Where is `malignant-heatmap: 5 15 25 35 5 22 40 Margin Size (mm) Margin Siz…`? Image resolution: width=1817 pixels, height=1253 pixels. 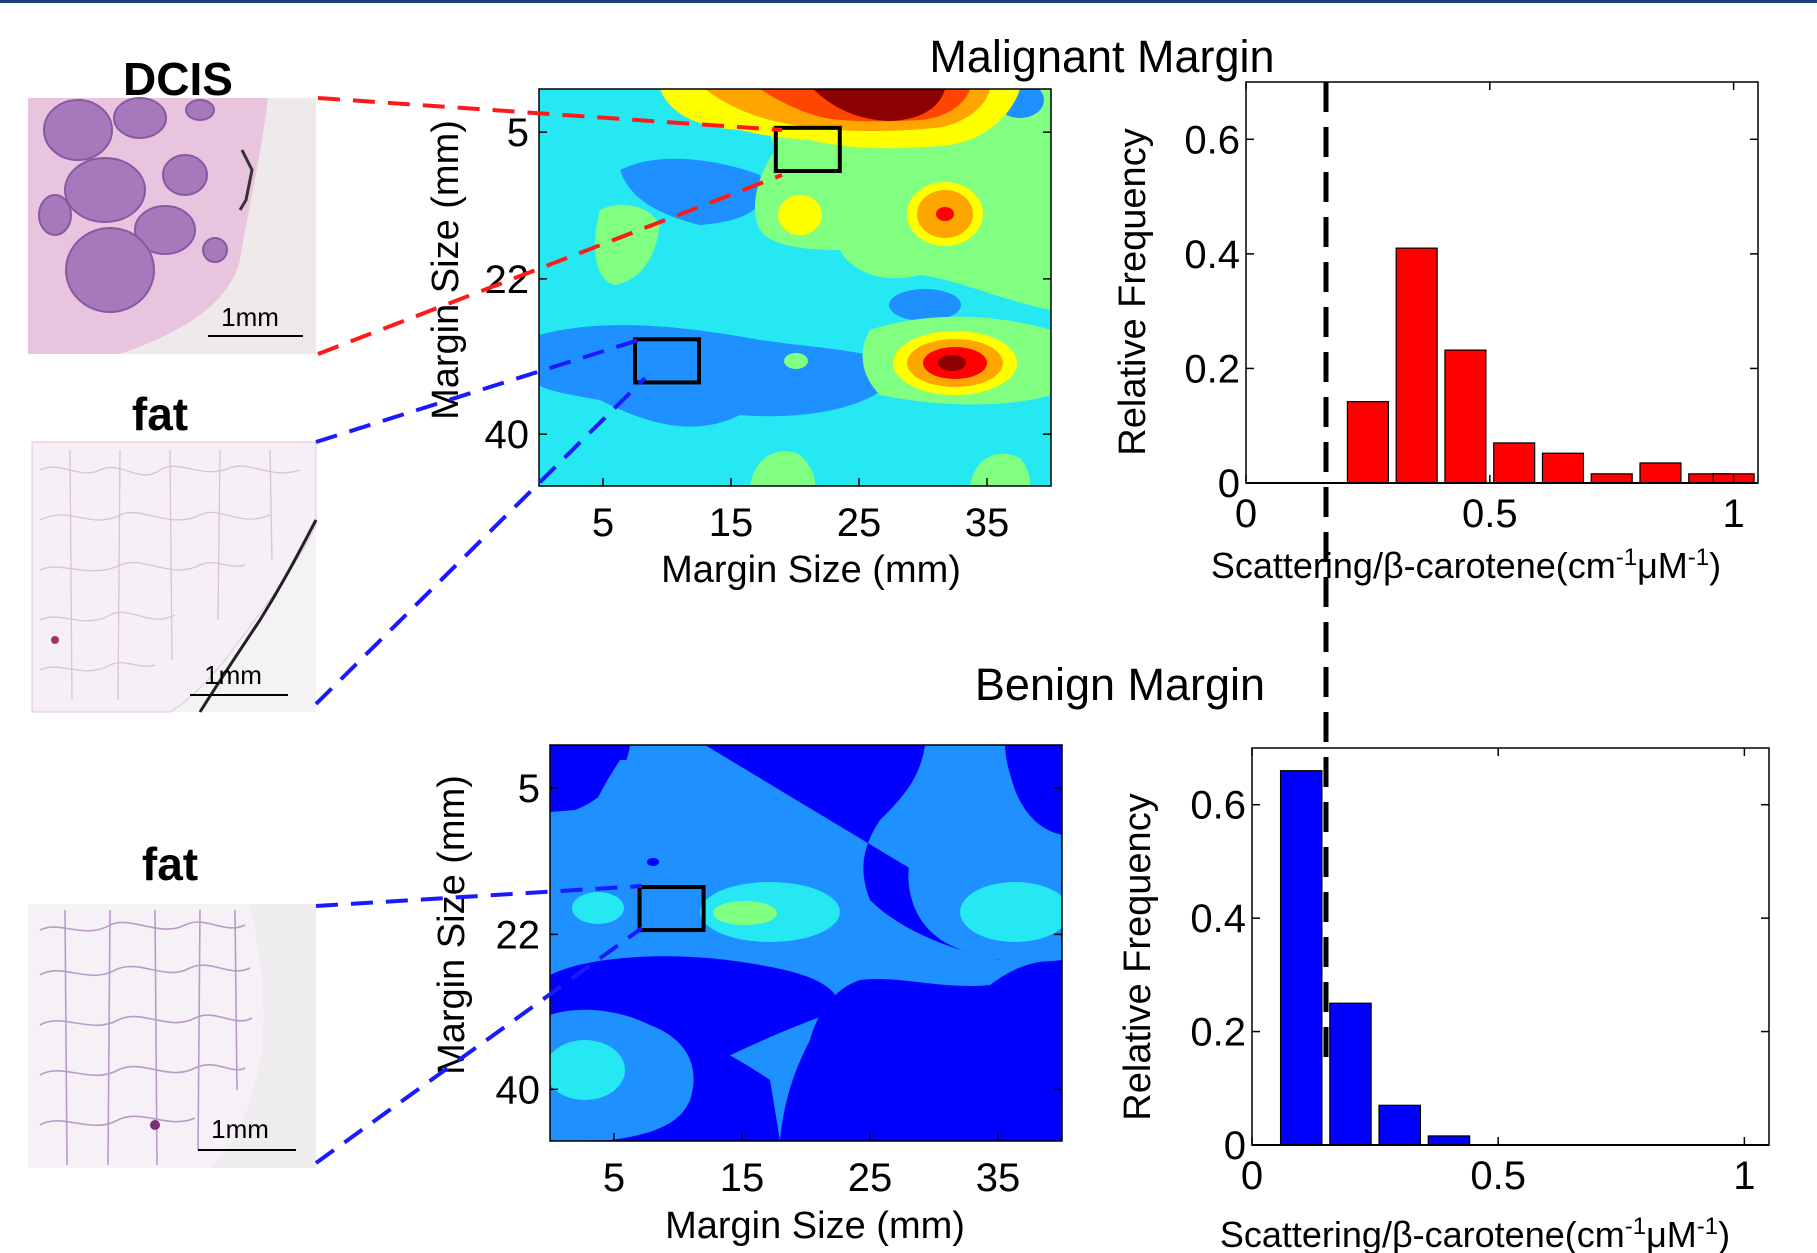
malignant-heatmap: 5 15 25 35 5 22 40 Margin Size (mm) Margin Siz… is located at coordinates (738, 339).